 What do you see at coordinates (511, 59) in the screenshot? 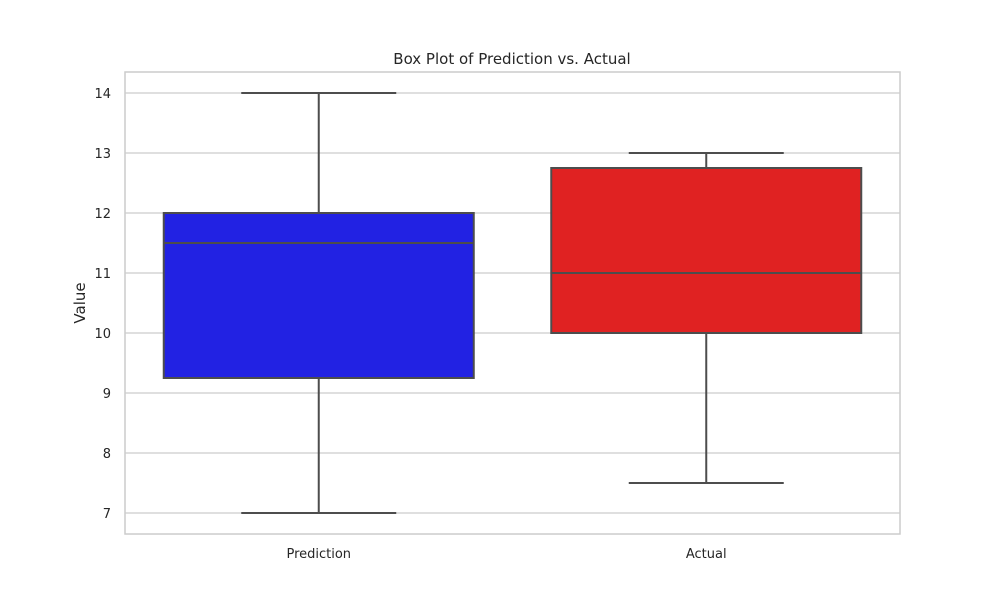
I see `chart-title: Box Plot of Prediction vs. Actual` at bounding box center [511, 59].